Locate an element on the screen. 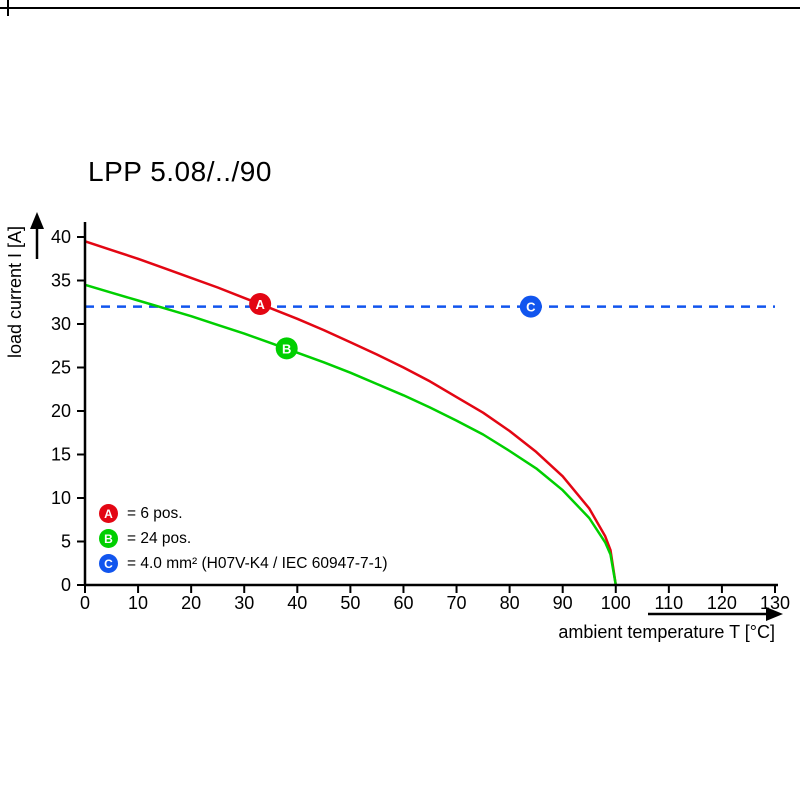 This screenshot has width=800, height=800. svg-text: C is located at coordinates (531, 307).